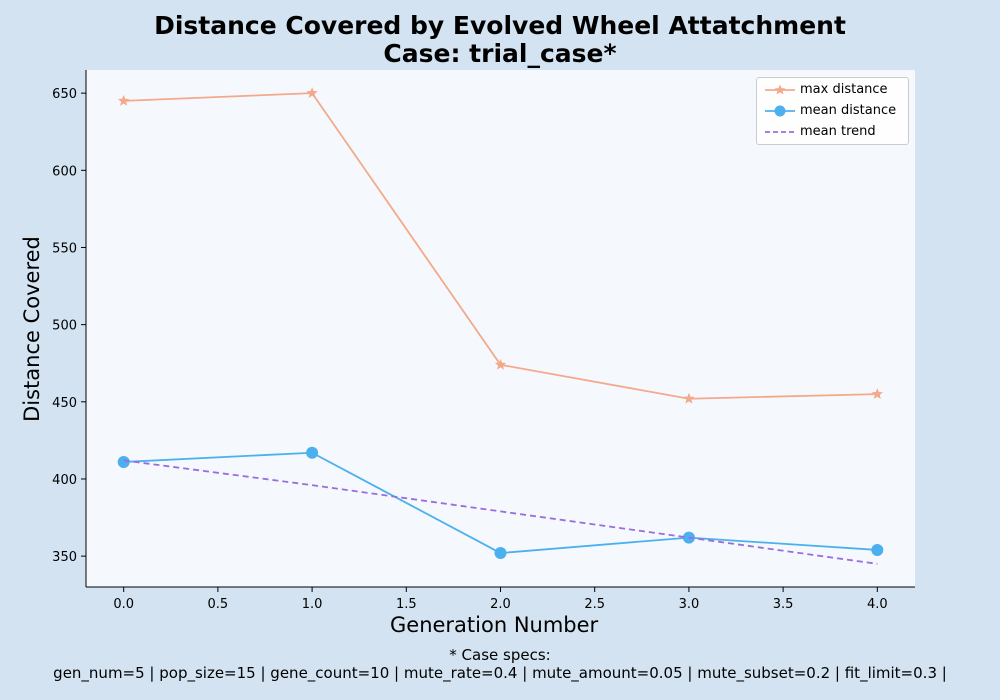 The height and width of the screenshot is (700, 1000). Describe the element at coordinates (494, 625) in the screenshot. I see `x-axis-label: Generation Number` at that location.